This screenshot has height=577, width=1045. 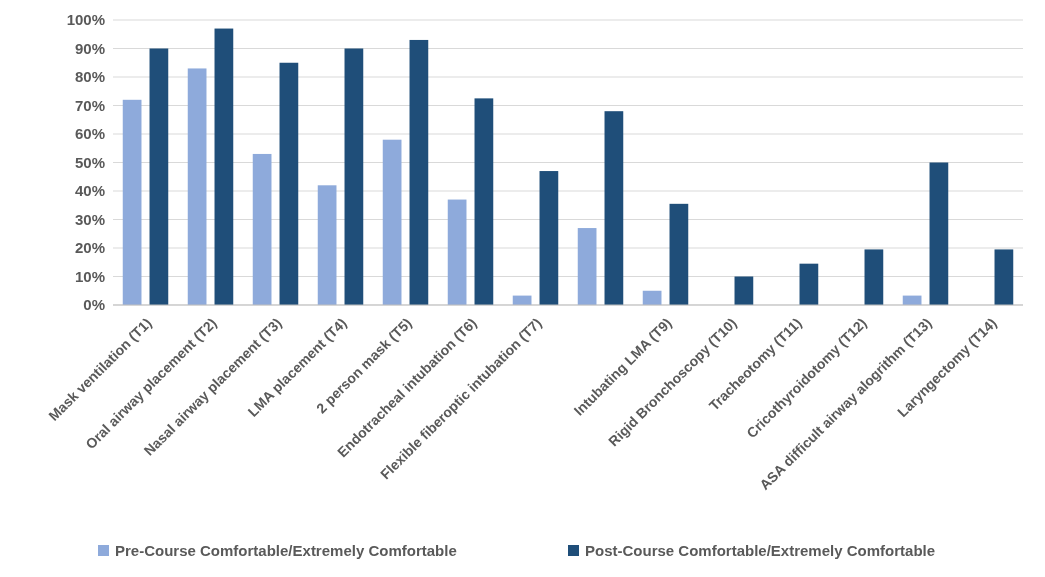 What do you see at coordinates (286, 551) in the screenshot?
I see `legend-label: Pre-Course Comfortable/Extremely Comfortable` at bounding box center [286, 551].